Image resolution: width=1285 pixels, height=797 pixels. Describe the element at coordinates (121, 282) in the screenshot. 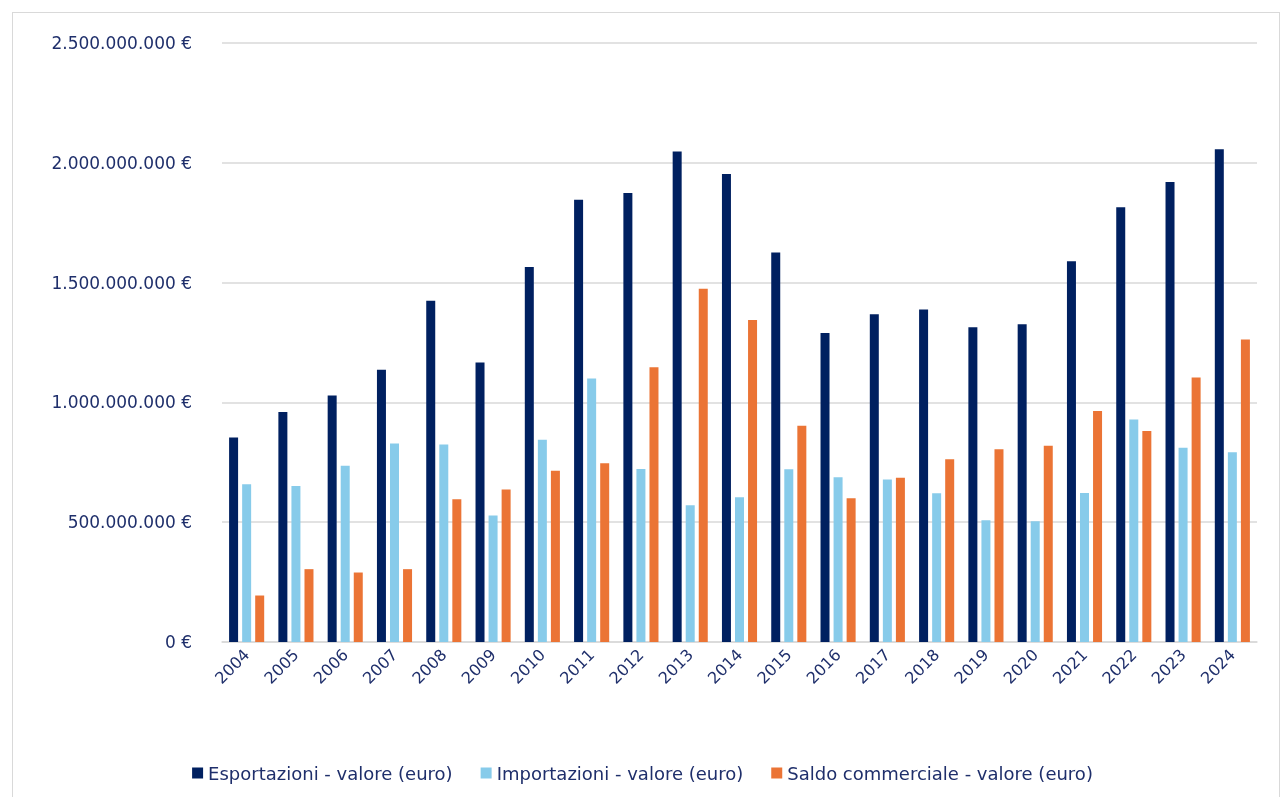

I see `y-tick-label: 1.500.000.000 €` at that location.